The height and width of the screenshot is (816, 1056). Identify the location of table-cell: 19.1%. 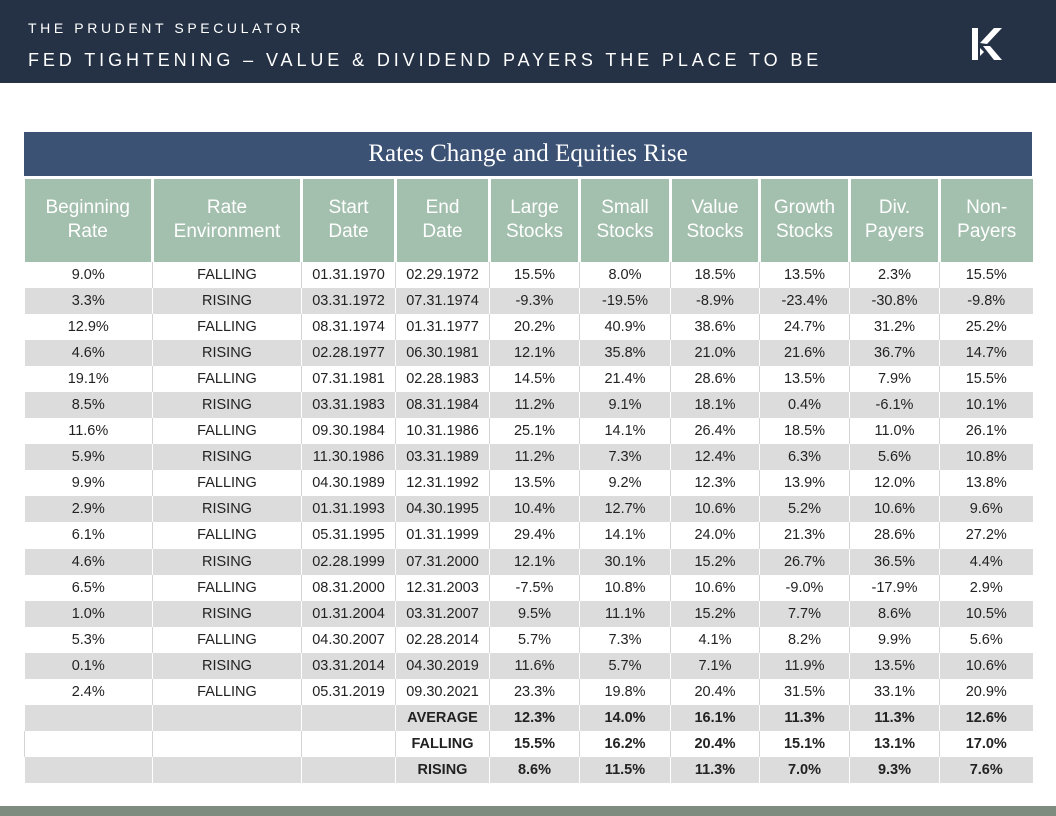
(88, 378).